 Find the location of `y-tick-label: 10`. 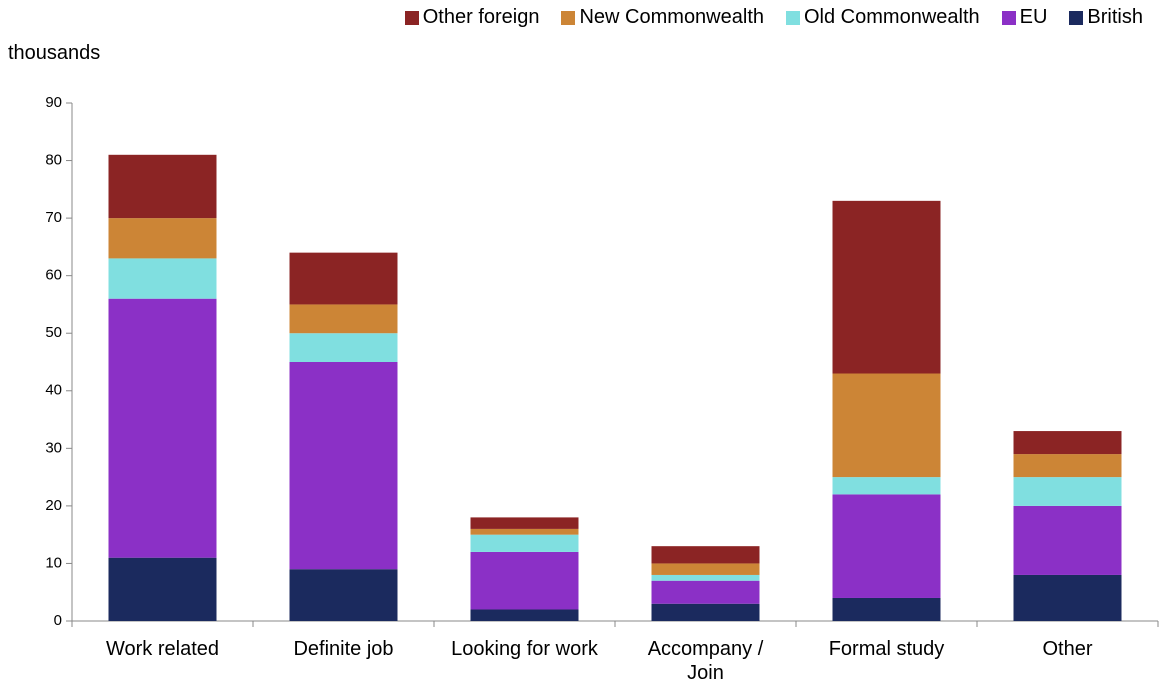

y-tick-label: 10 is located at coordinates (53, 562).